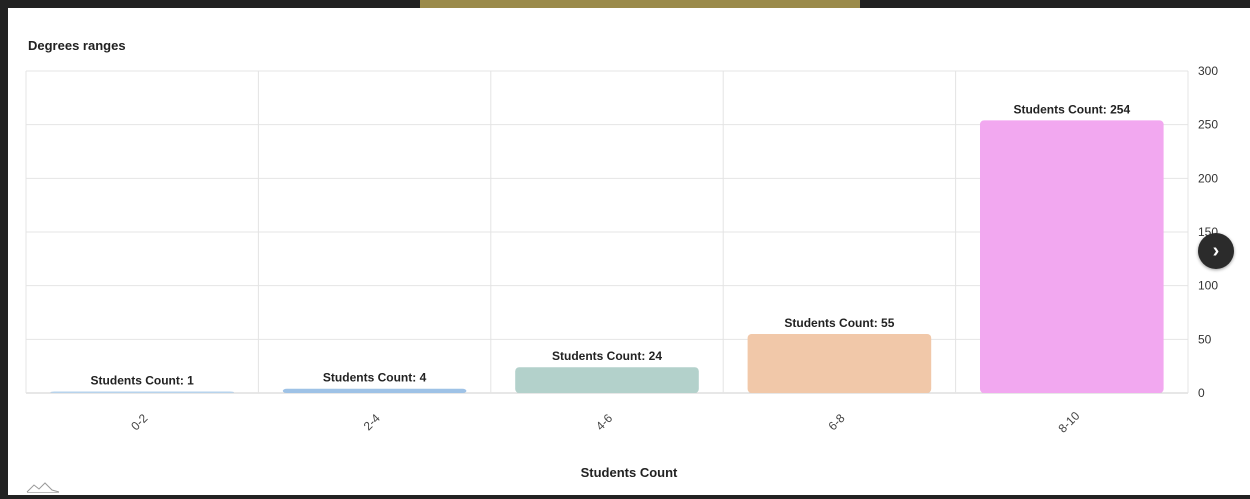  I want to click on y-tick-label: 100, so click(1208, 286).